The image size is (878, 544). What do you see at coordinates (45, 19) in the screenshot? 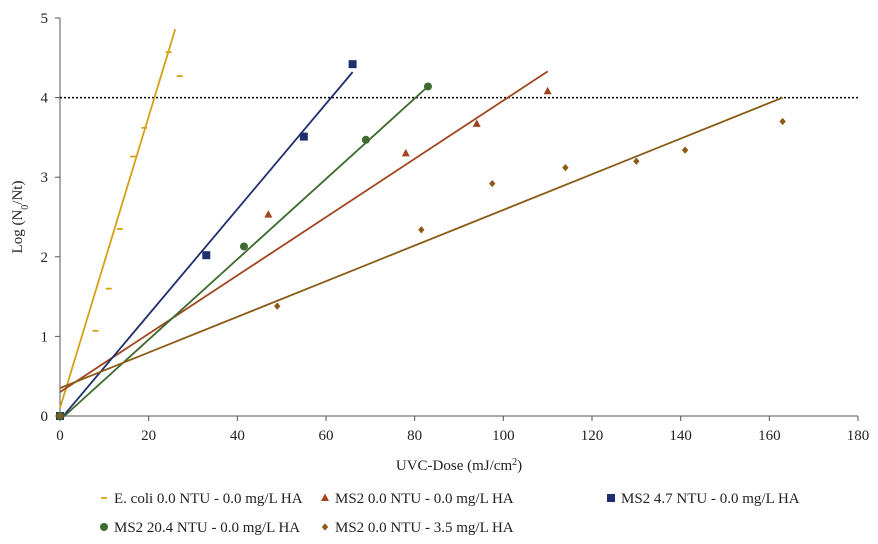
I see `y-tick-label: 5` at bounding box center [45, 19].